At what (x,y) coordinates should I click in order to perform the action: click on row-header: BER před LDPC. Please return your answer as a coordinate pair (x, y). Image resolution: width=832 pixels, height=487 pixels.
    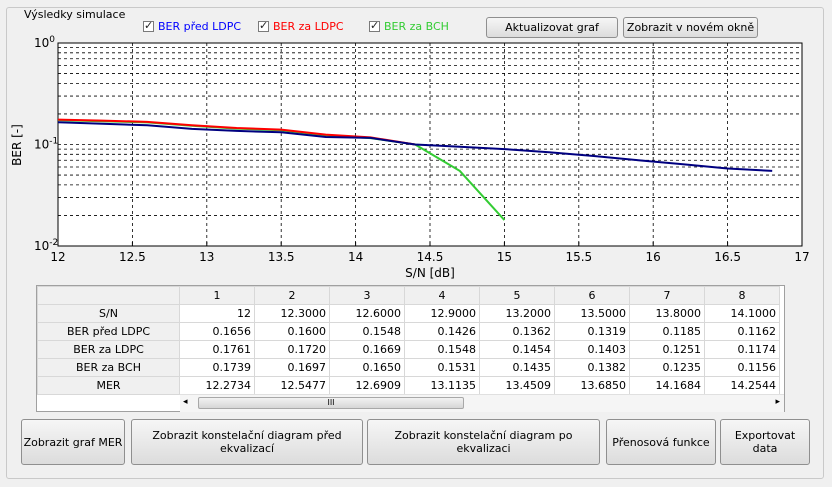
    Looking at the image, I should click on (108, 331).